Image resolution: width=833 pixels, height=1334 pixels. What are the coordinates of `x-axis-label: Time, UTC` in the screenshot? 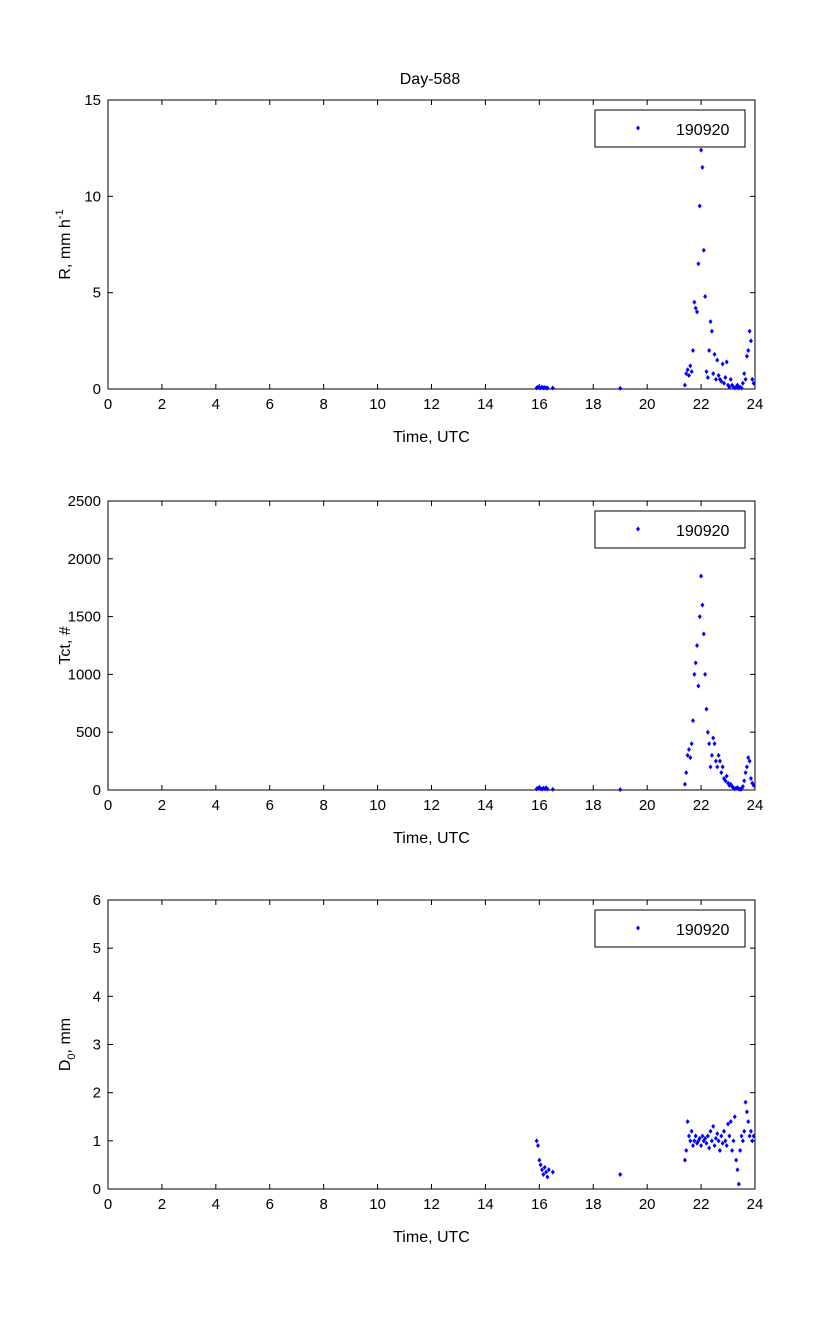 It's located at (431, 838).